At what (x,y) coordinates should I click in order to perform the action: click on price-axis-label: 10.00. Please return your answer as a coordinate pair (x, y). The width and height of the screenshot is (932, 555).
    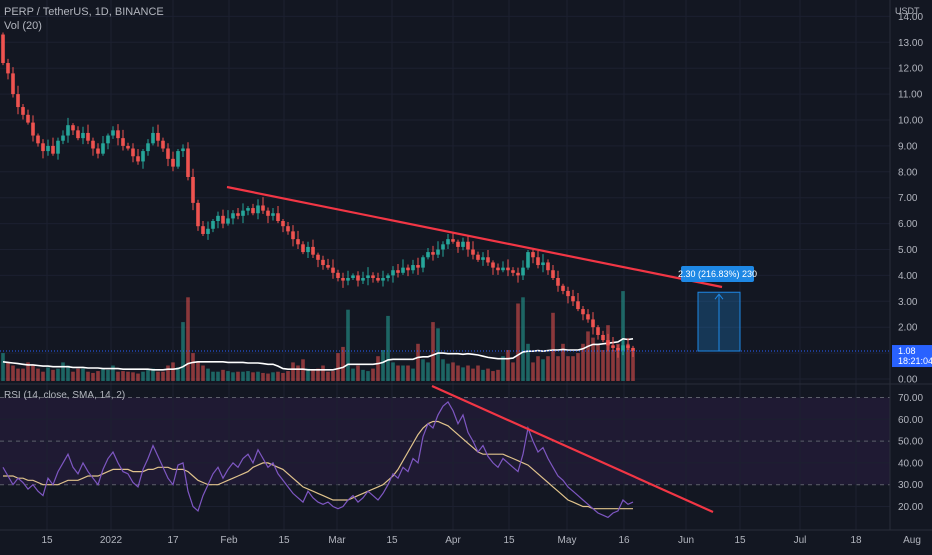
    Looking at the image, I should click on (910, 121).